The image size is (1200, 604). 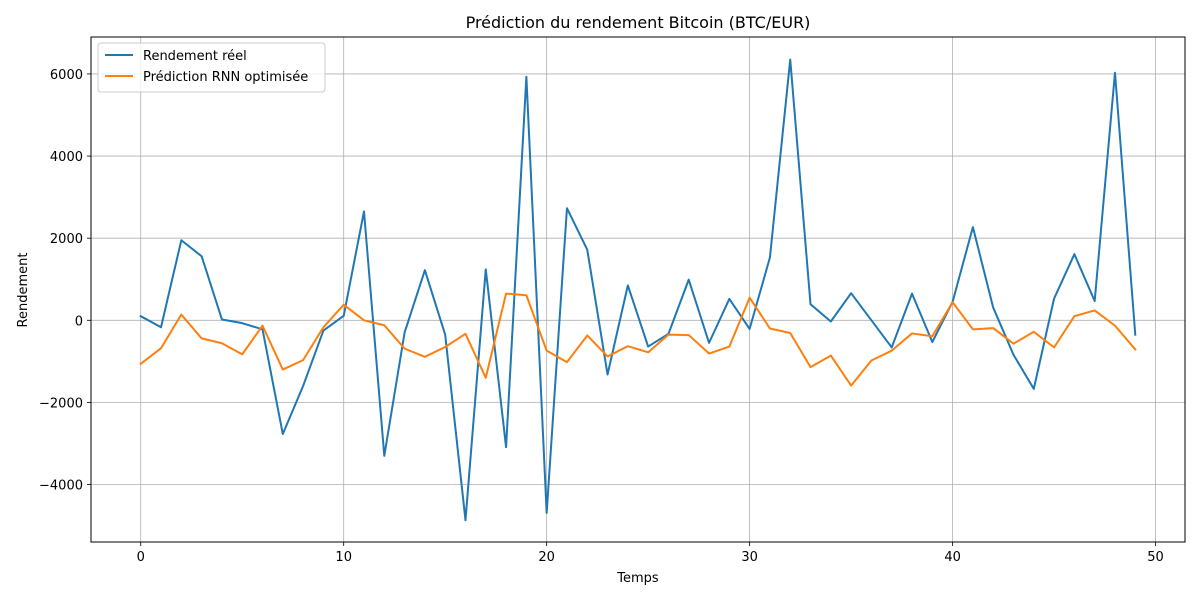 I want to click on y-tick-label: 2000, so click(x=66, y=239).